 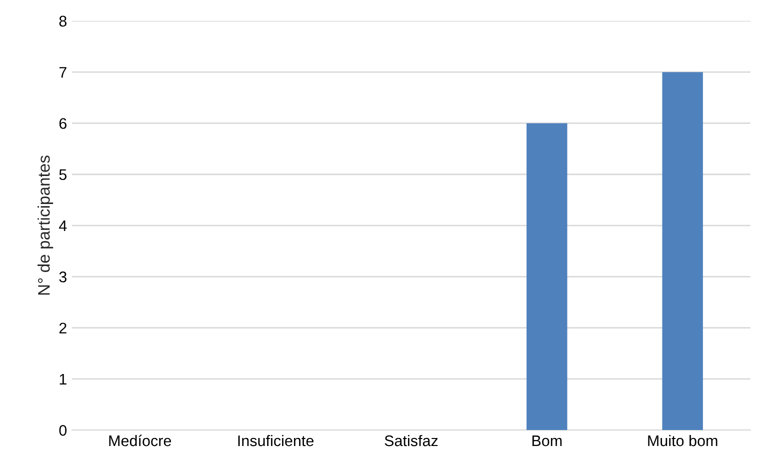 What do you see at coordinates (63, 226) in the screenshot?
I see `y-tick-label: 4` at bounding box center [63, 226].